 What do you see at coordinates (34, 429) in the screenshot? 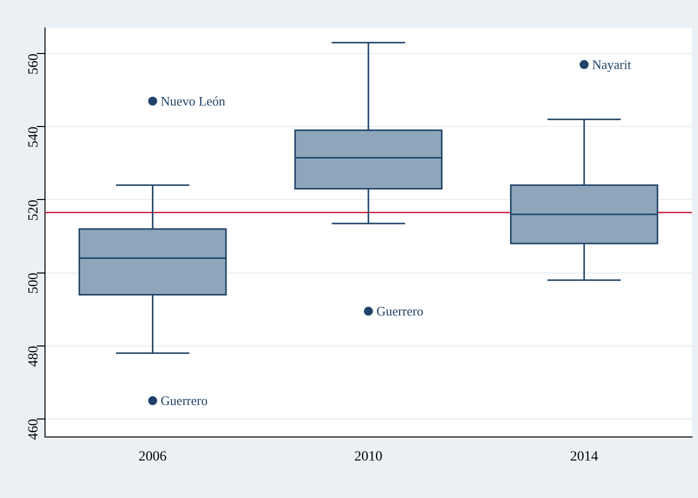
I see `y-tick-label: 460` at bounding box center [34, 429].